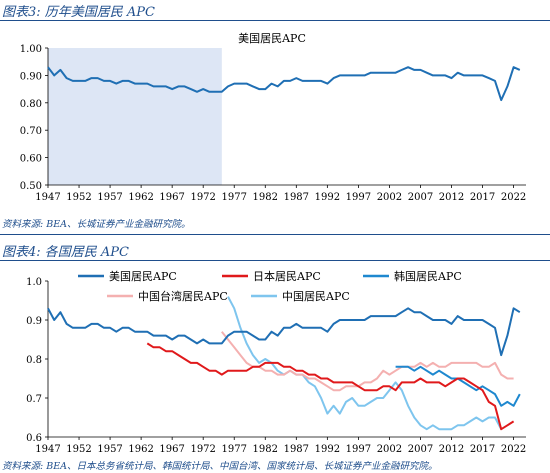 This screenshot has height=473, width=550. Describe the element at coordinates (316, 296) in the screenshot. I see `legend-label: 中国居民APC` at that location.